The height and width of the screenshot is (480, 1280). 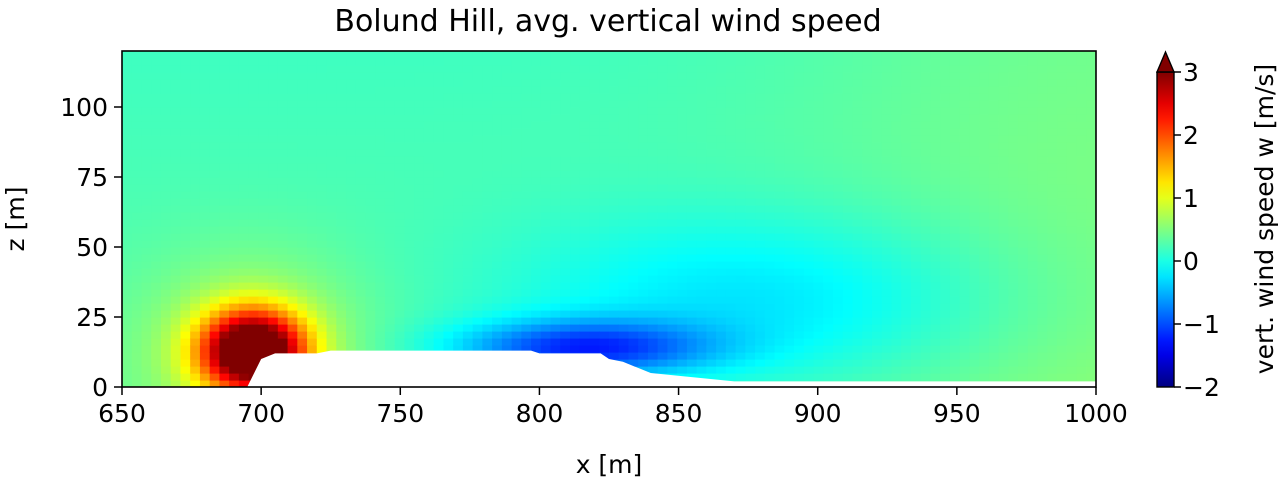 What do you see at coordinates (1165, 229) in the screenshot?
I see `colorbar-gradient` at bounding box center [1165, 229].